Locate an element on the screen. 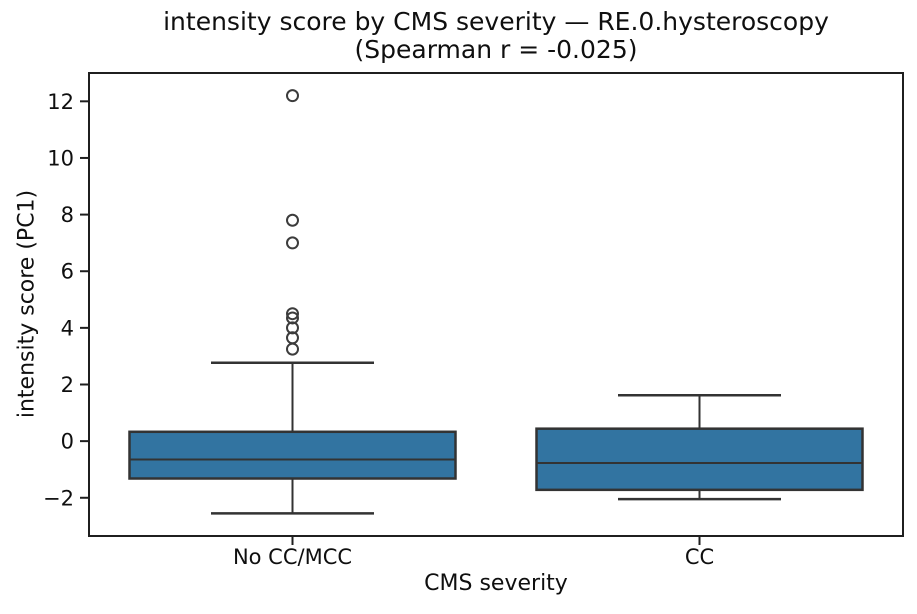 This screenshot has height=614, width=917. y-tick-label: 0 is located at coordinates (67, 442).